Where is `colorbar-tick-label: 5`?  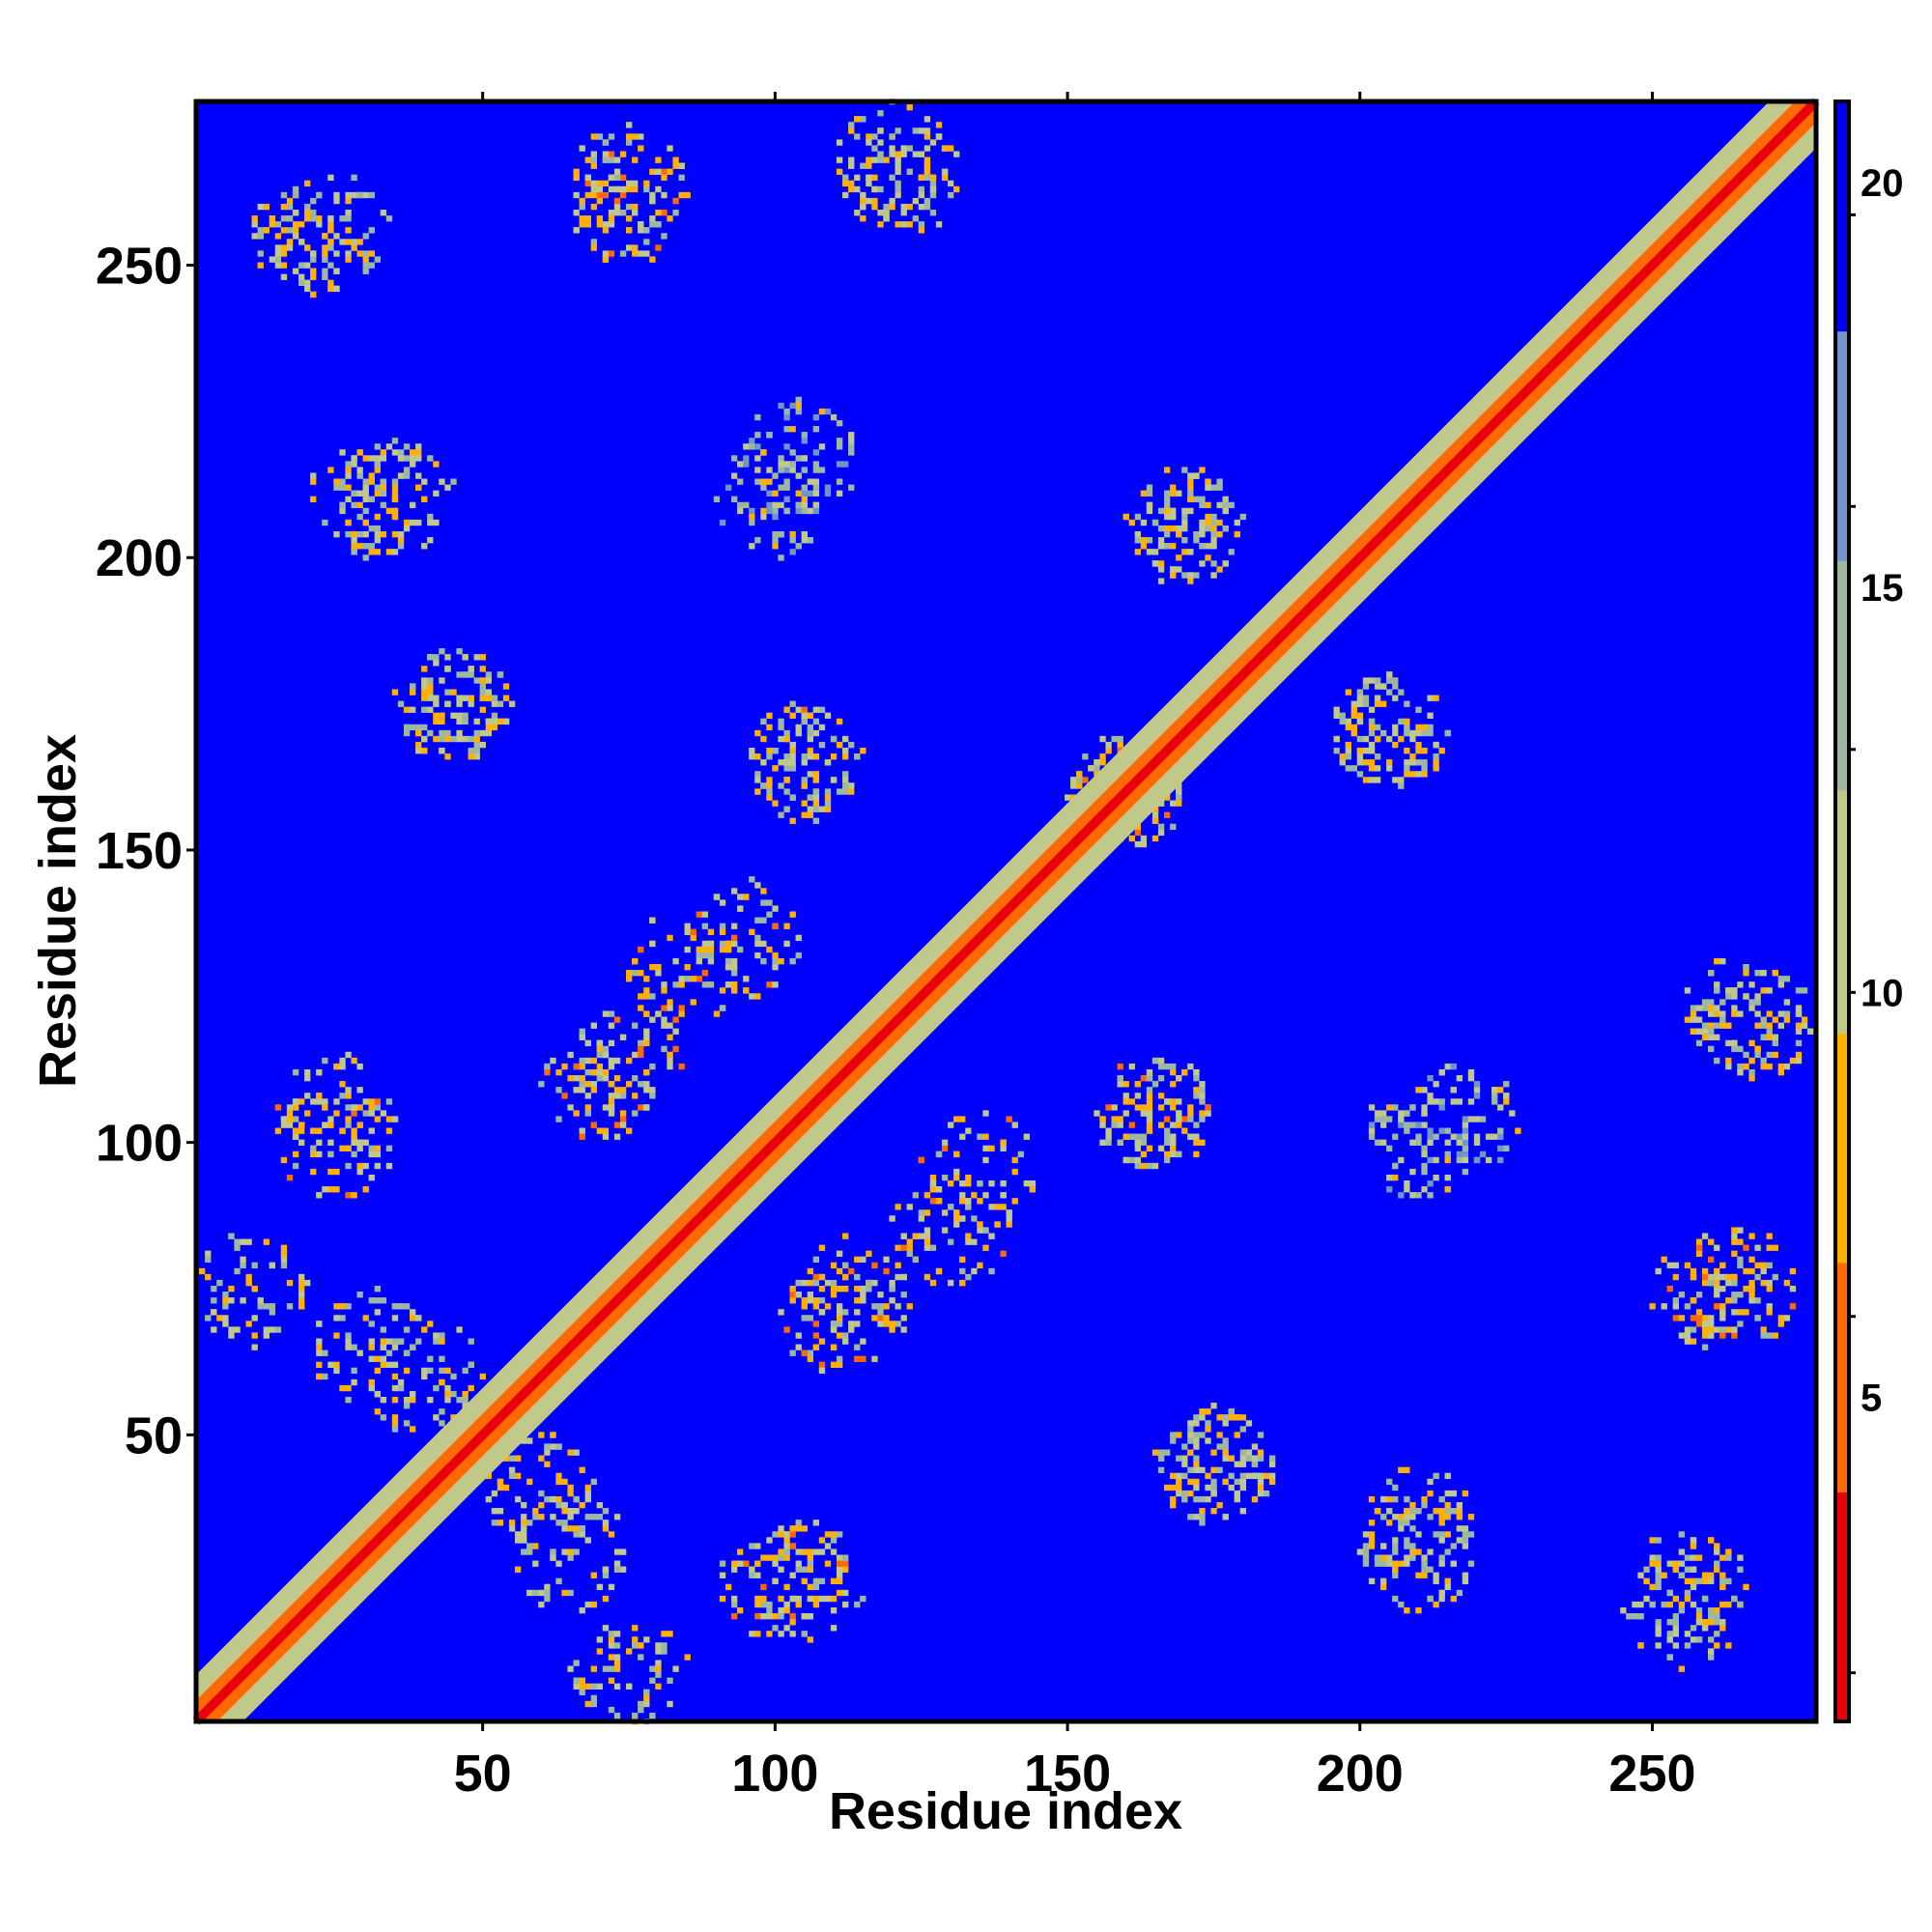 colorbar-tick-label: 5 is located at coordinates (1871, 1399).